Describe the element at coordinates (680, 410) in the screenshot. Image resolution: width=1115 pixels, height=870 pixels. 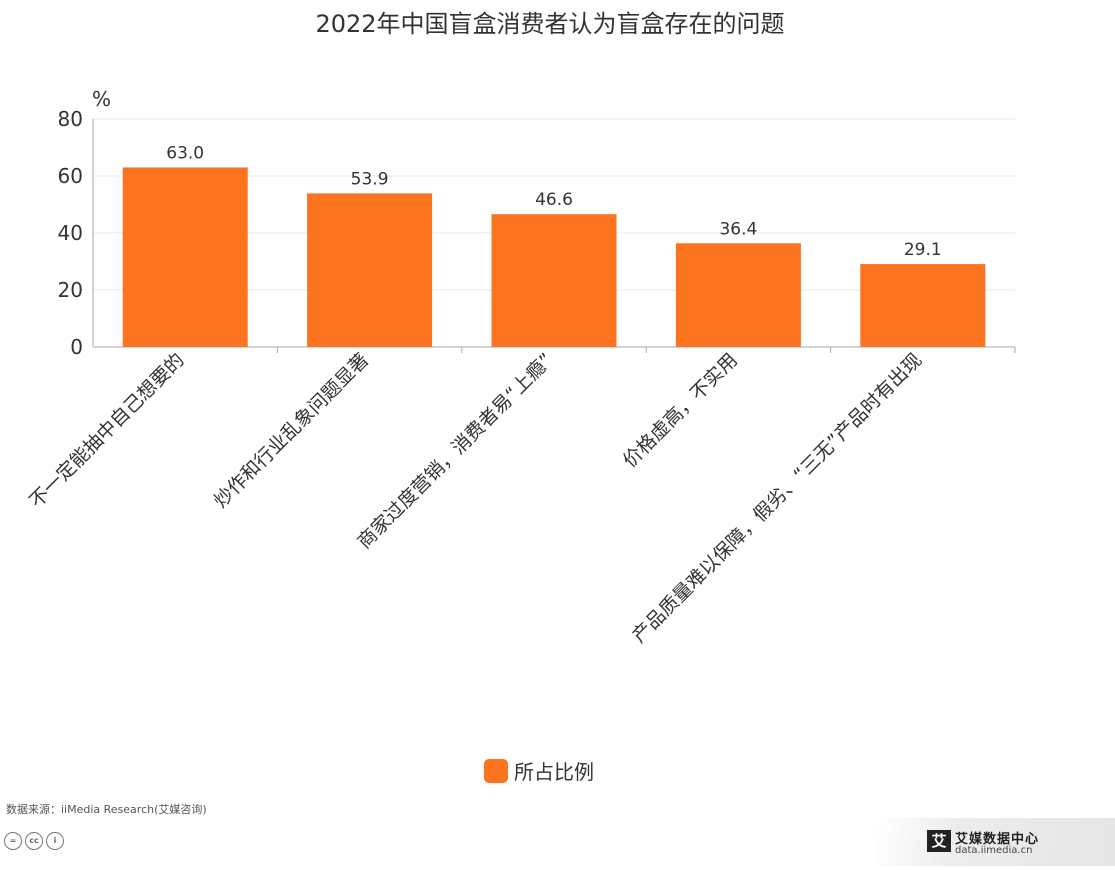
I see `x-tick-label: 价格虚高，不实用` at that location.